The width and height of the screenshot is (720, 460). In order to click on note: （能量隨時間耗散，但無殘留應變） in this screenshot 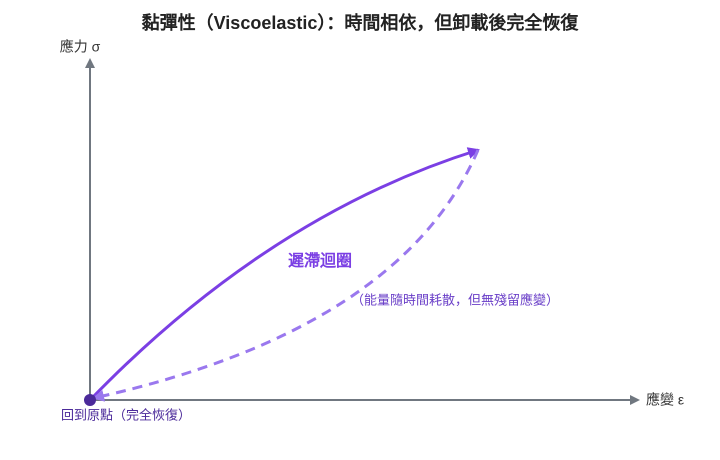, I will do `click(455, 299)`.